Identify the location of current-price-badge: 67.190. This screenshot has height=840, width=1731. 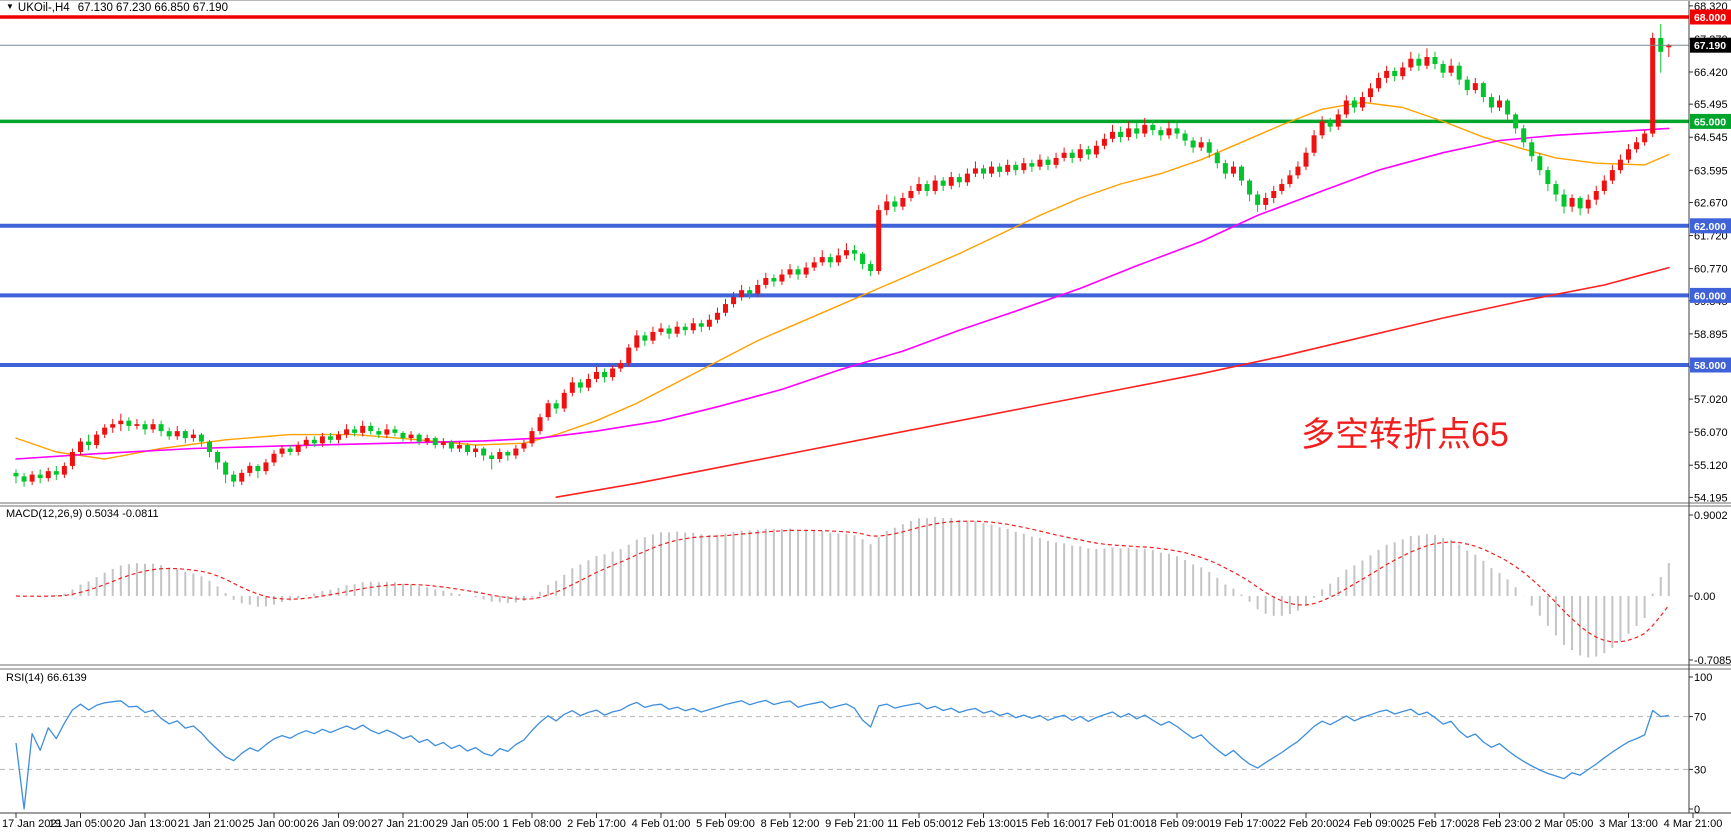
(1710, 46).